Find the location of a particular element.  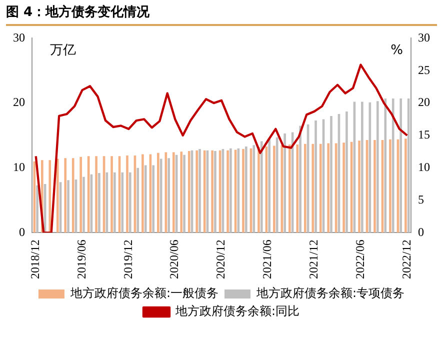

x-tick-label: 2022/06 is located at coordinates (359, 260).